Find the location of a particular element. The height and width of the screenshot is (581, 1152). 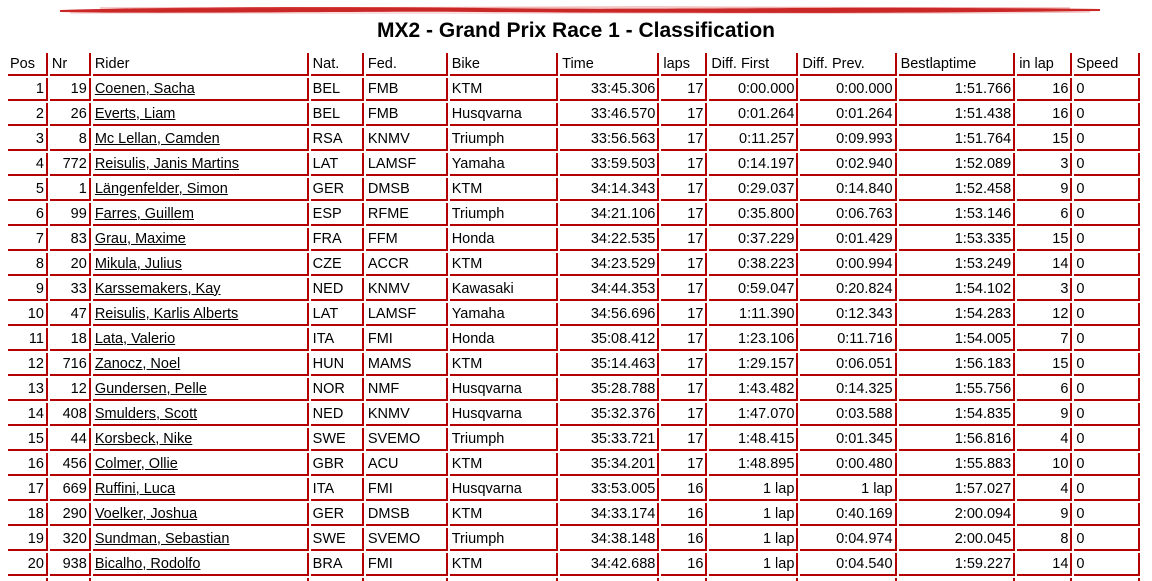

cell-fed: ACCR is located at coordinates (406, 264).